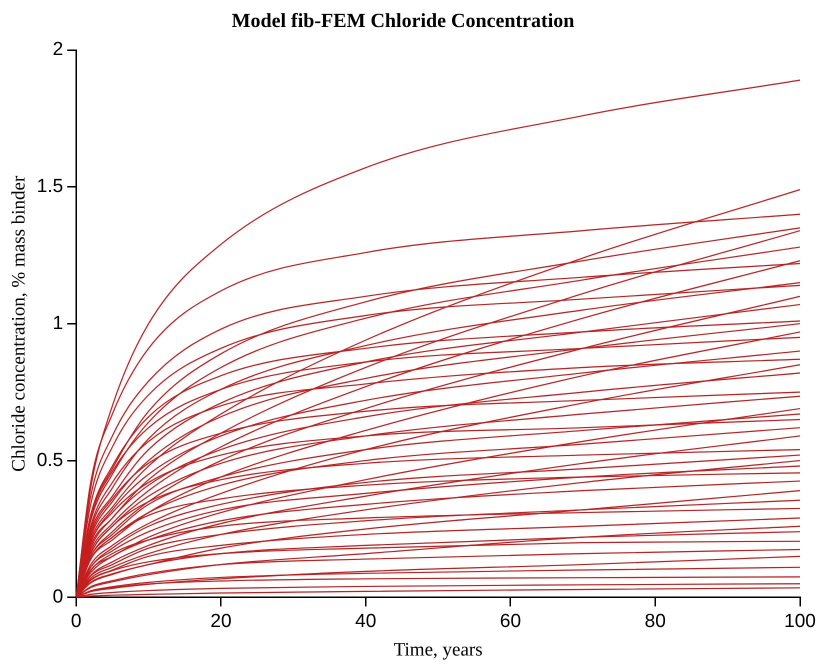  I want to click on x-axis-title: Time, years, so click(438, 650).